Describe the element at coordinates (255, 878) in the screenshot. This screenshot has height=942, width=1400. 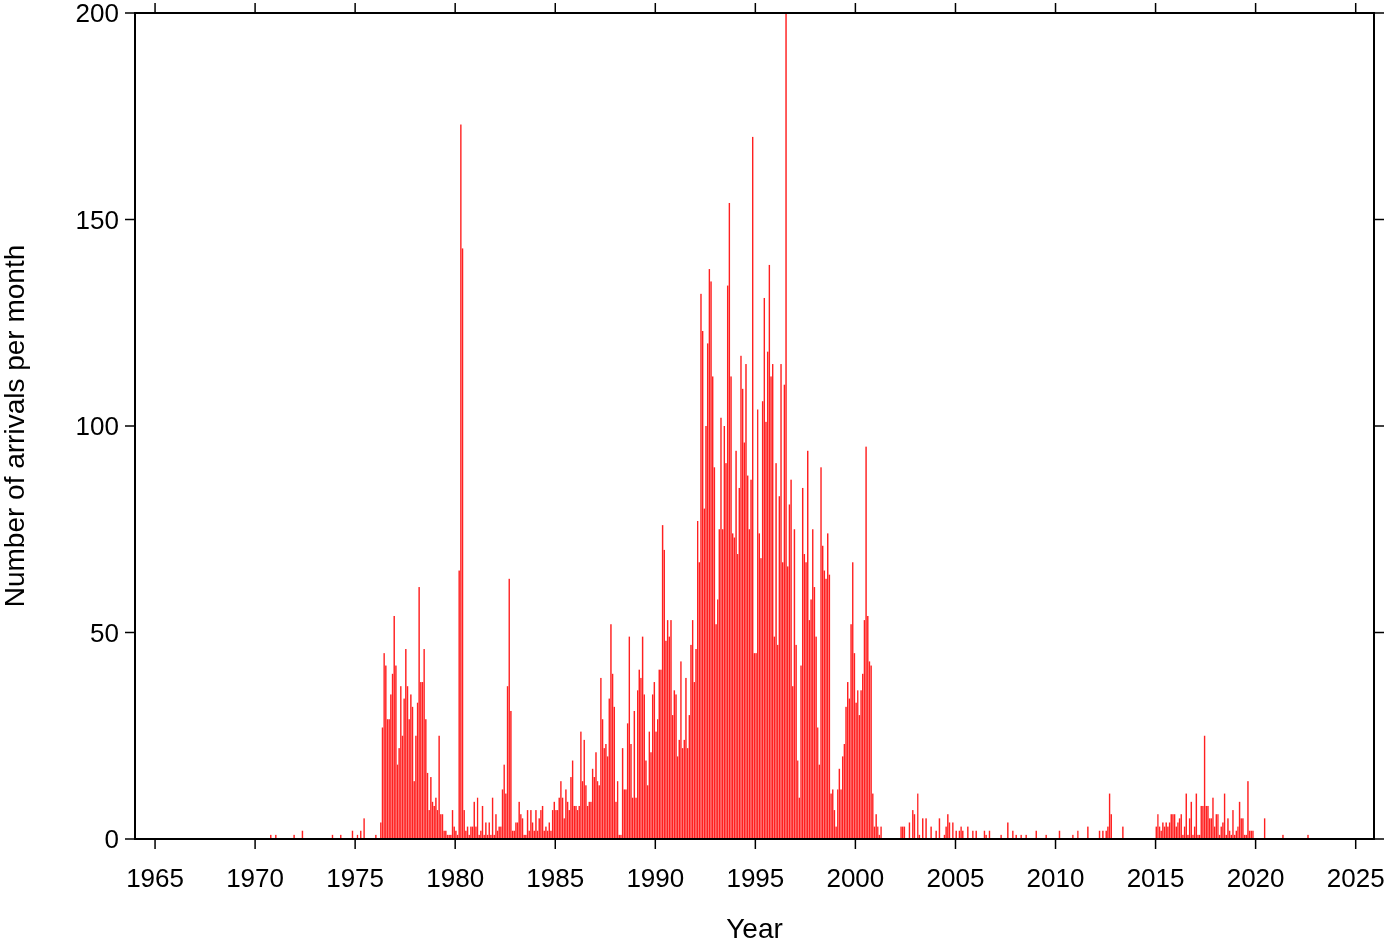
I see `x-tick-label: 1970` at that location.